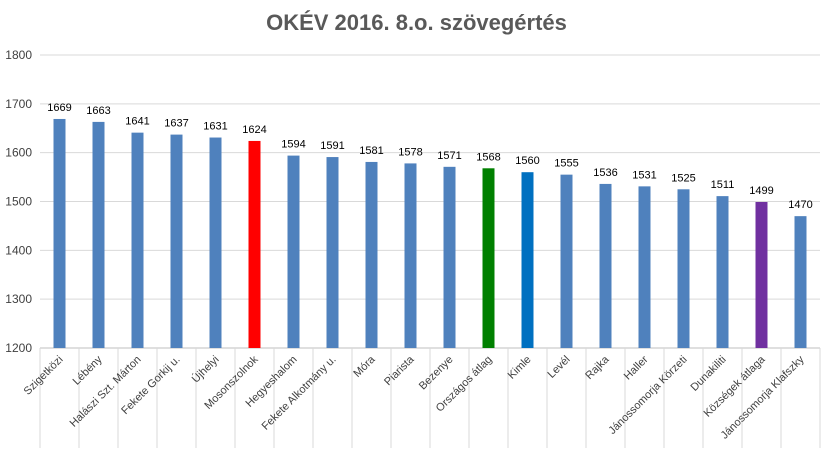  I want to click on x-tick-label: Levél, so click(559, 367).